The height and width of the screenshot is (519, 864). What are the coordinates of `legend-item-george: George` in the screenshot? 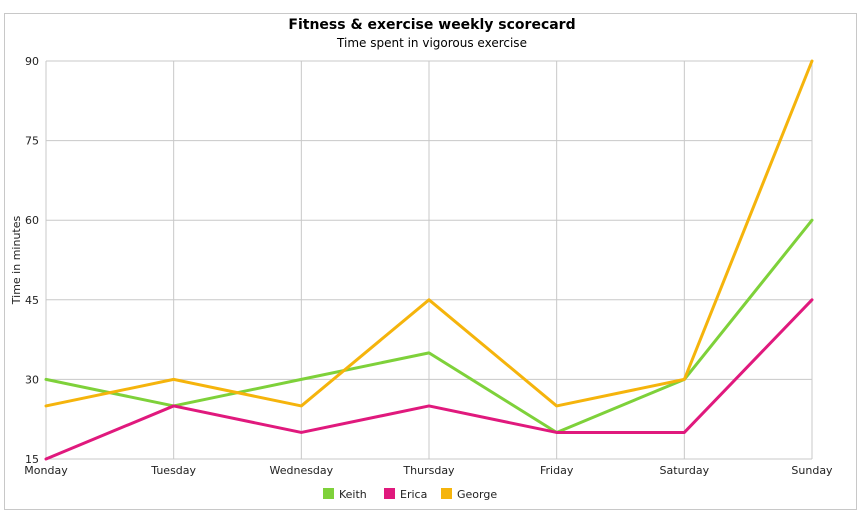 It's located at (469, 494).